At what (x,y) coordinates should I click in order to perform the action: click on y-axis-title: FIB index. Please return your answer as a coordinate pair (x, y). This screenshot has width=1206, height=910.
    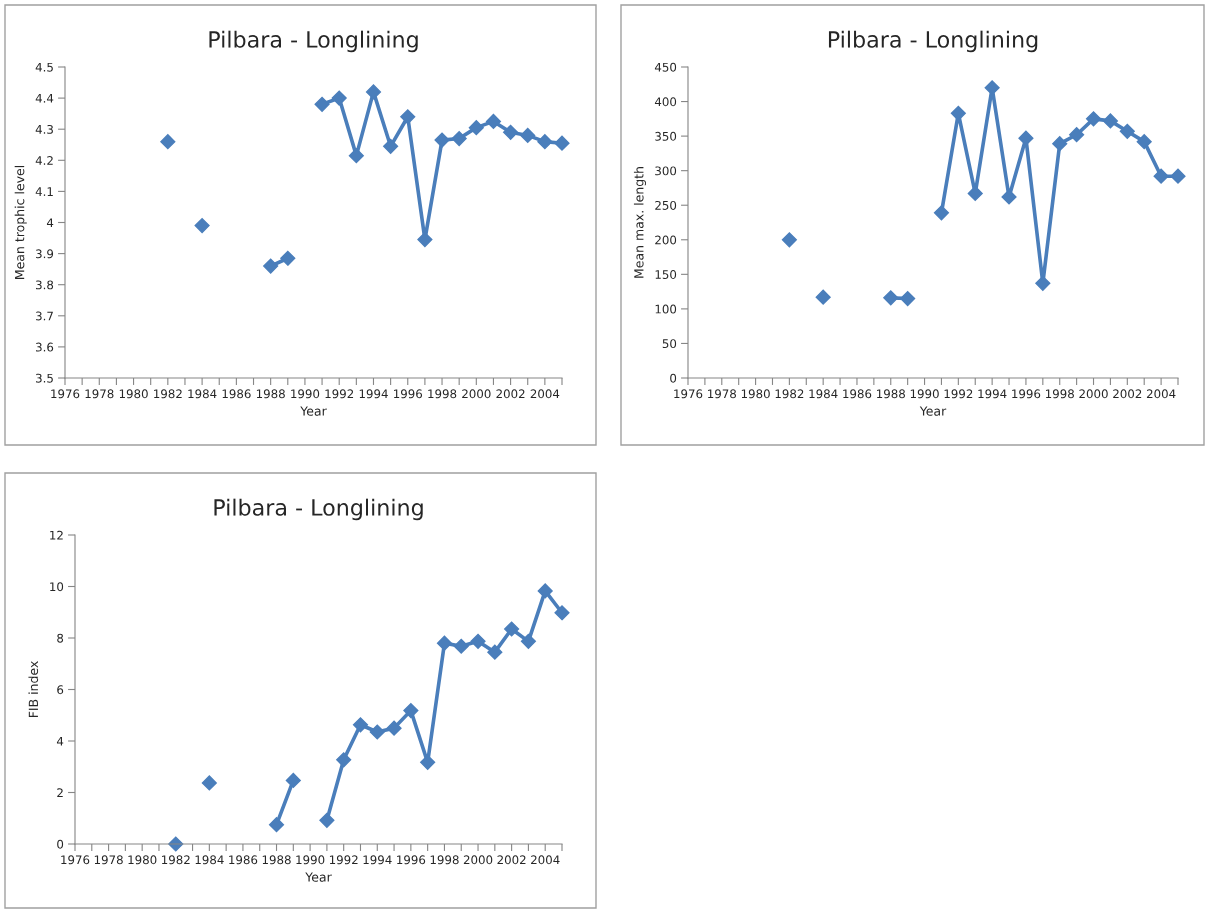
    Looking at the image, I should click on (33, 689).